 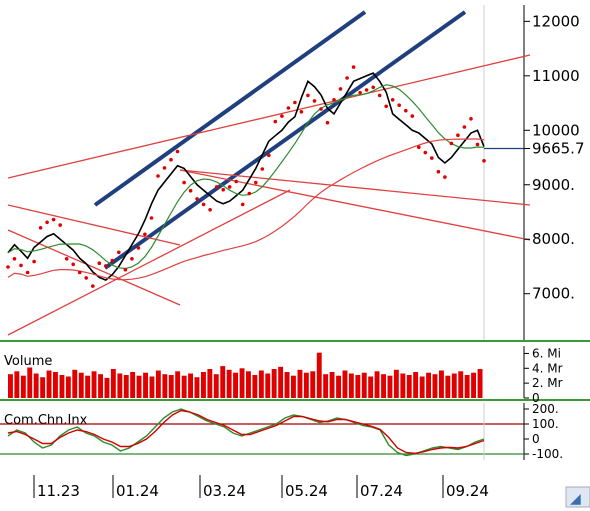 What do you see at coordinates (306, 491) in the screenshot?
I see `x-tick-label: 05.24` at bounding box center [306, 491].